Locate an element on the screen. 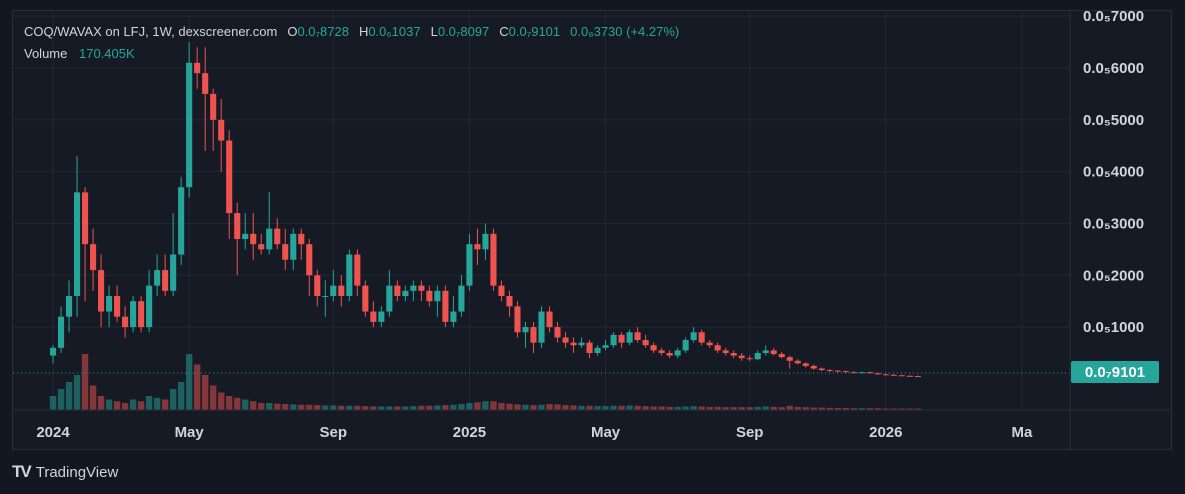 This screenshot has width=1185, height=494. open-key: O is located at coordinates (292, 31).